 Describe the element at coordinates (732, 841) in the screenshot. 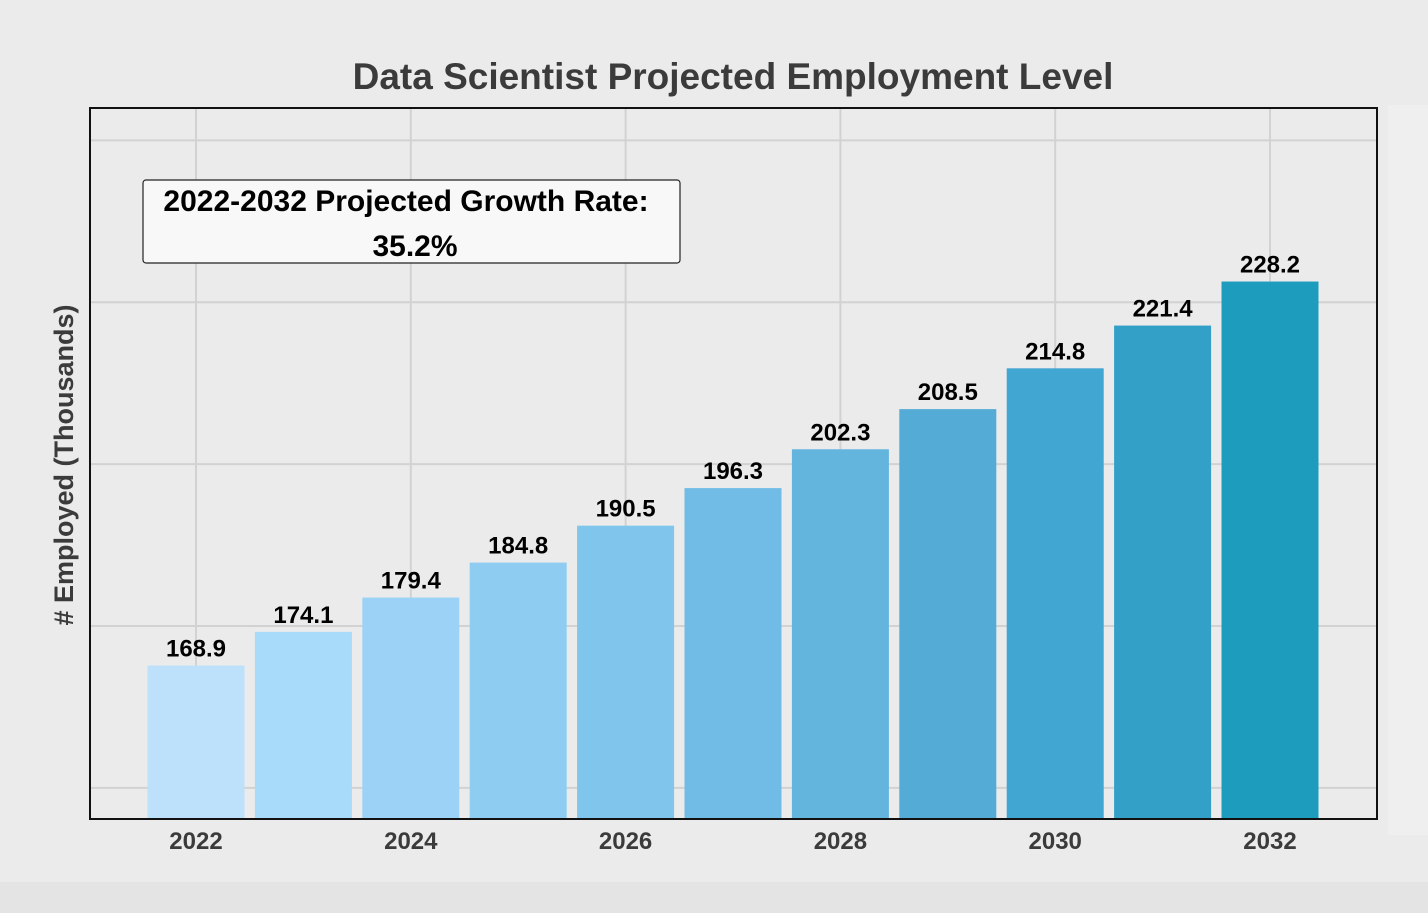

I see `x-axis-ticks: 2022 2024 2026 2028 2030 2032` at that location.